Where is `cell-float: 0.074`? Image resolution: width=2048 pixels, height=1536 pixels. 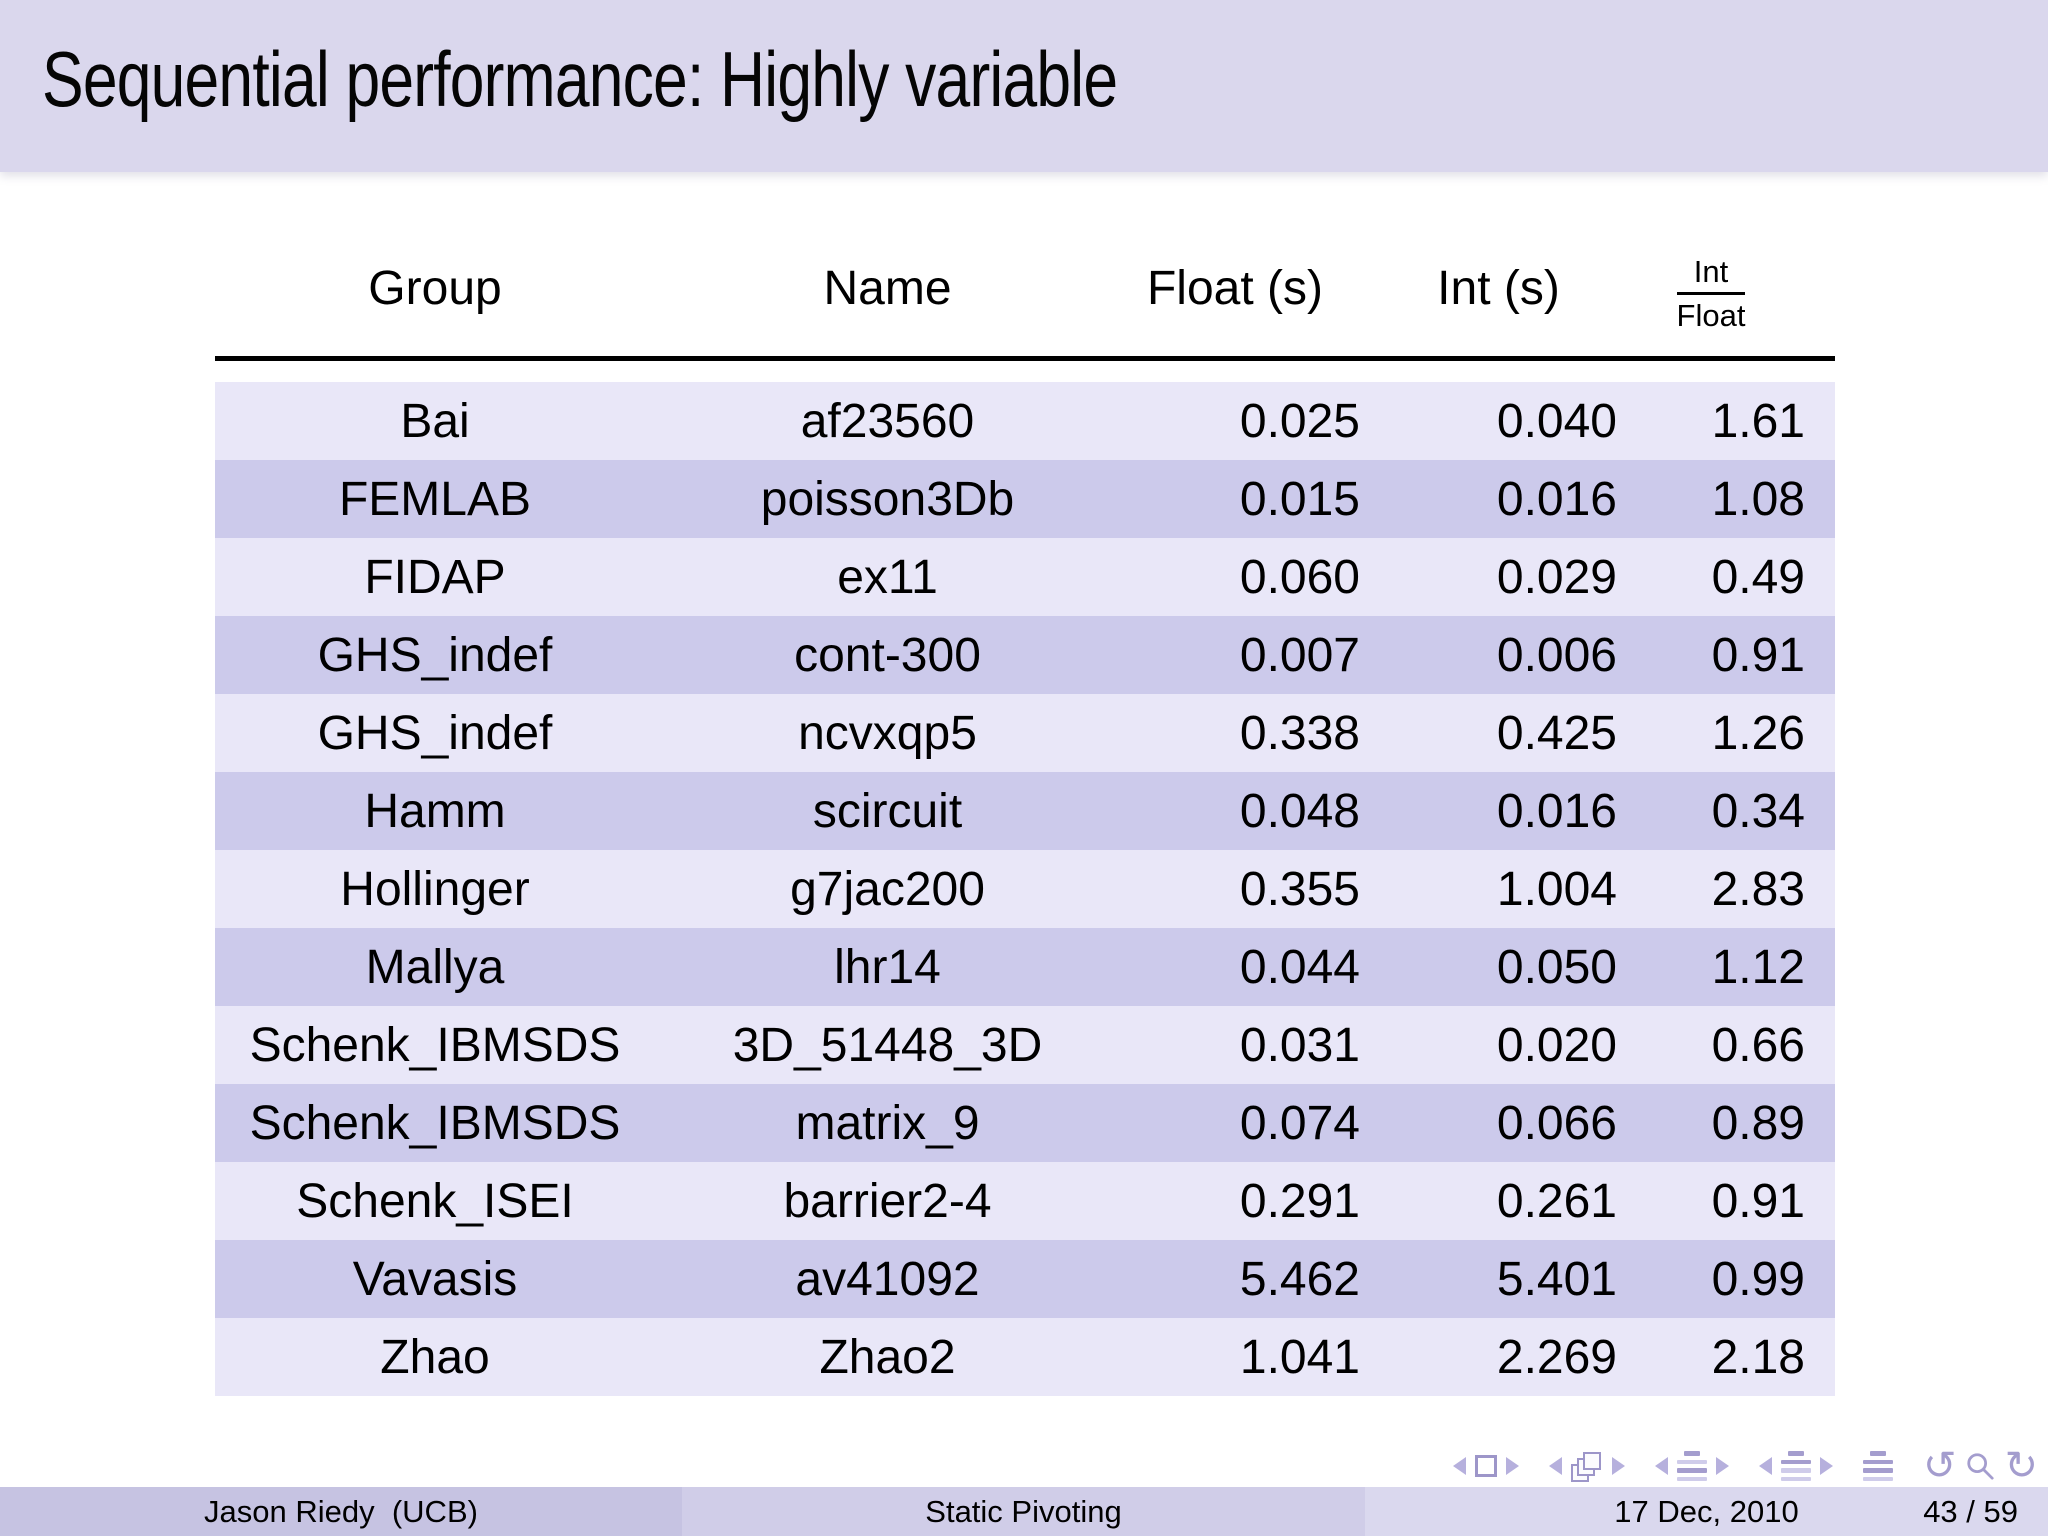 cell-float: 0.074 is located at coordinates (1299, 1123).